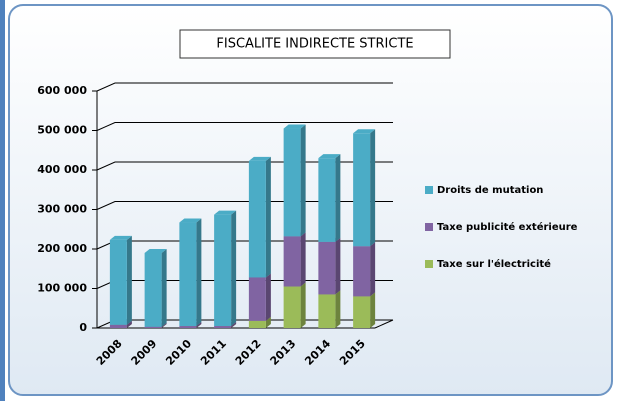 This screenshot has width=617, height=401. Describe the element at coordinates (62, 248) in the screenshot. I see `y-tick-label: 200 000` at that location.